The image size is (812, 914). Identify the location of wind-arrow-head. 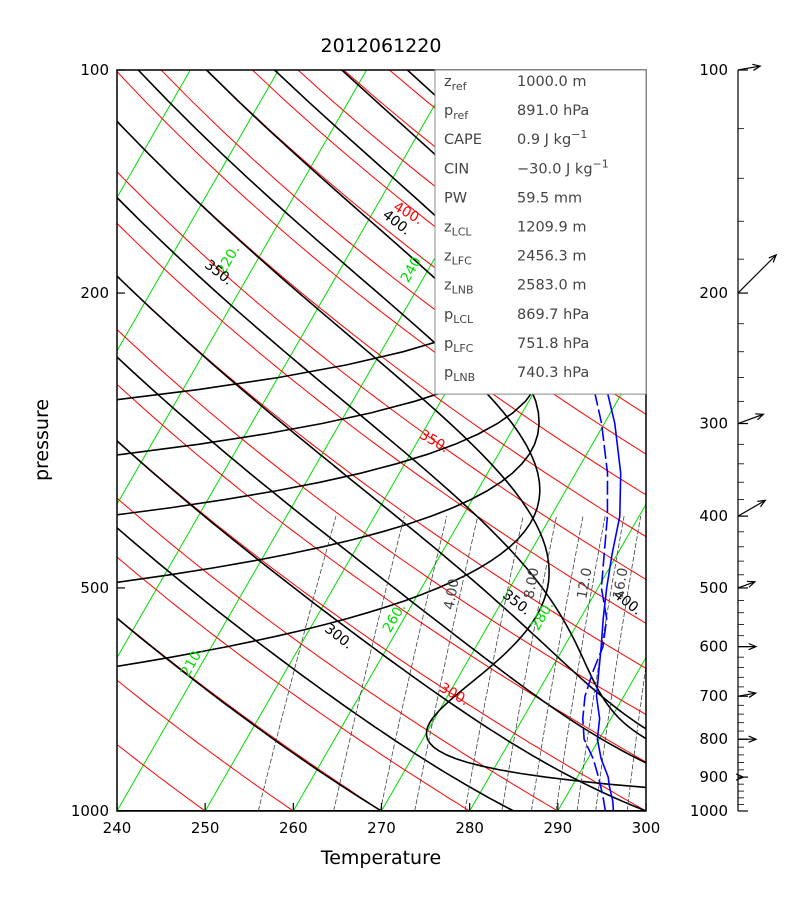
(761, 503).